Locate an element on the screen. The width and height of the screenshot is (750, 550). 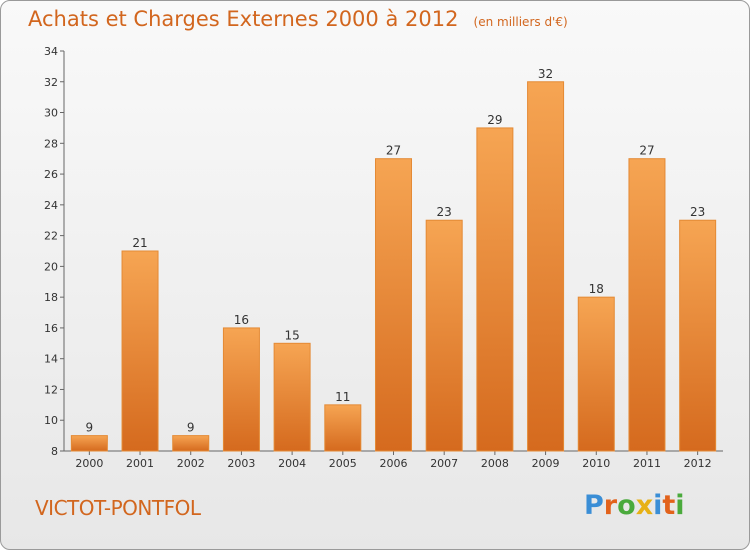
y-tick-label: 14 is located at coordinates (51, 359).